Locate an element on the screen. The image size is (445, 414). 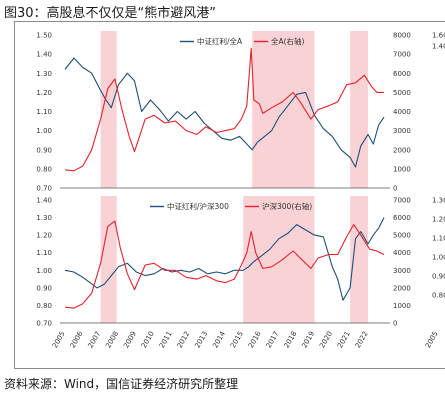
right-tick-label: 8000 is located at coordinates (402, 36).